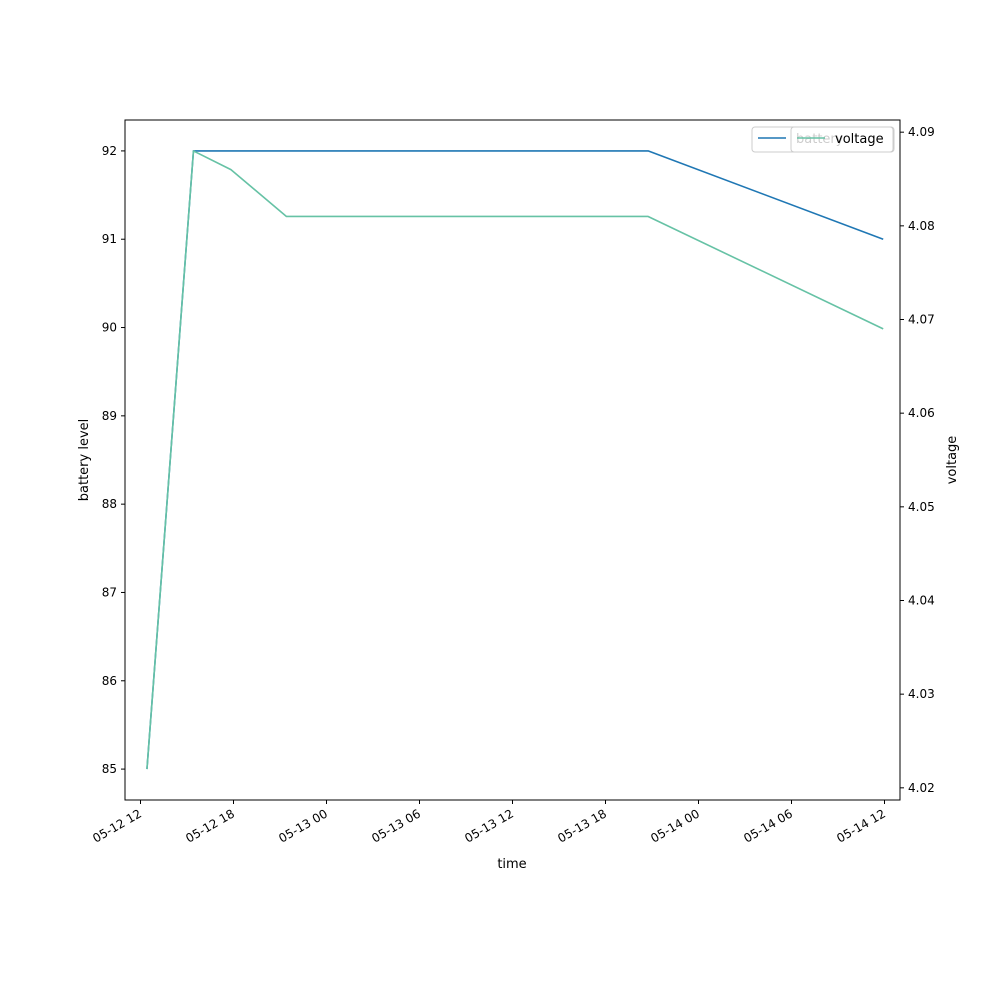 The width and height of the screenshot is (1000, 1000). What do you see at coordinates (921, 320) in the screenshot?
I see `y-tick-label-right: 4.07` at bounding box center [921, 320].